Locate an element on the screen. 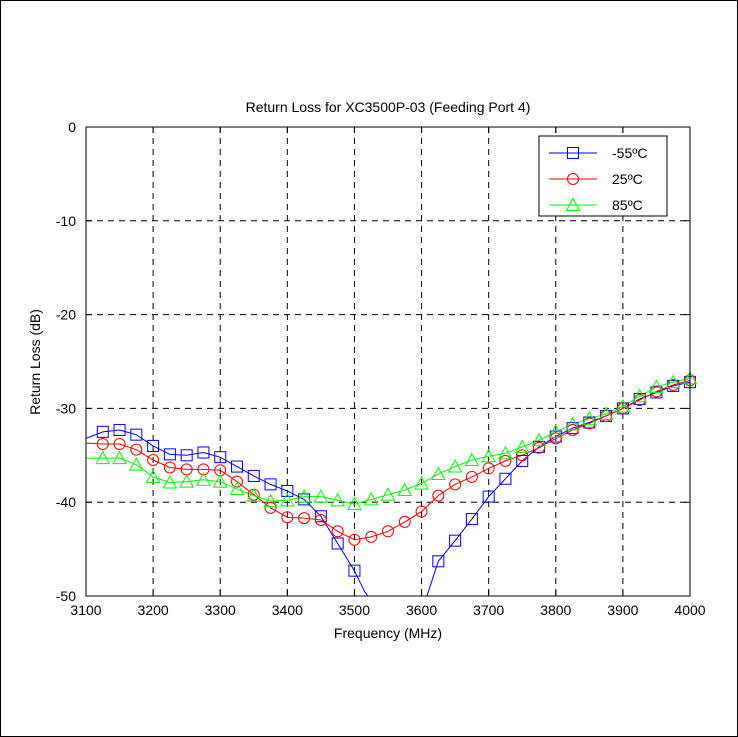 Image resolution: width=738 pixels, height=737 pixels. legend-box is located at coordinates (603, 176).